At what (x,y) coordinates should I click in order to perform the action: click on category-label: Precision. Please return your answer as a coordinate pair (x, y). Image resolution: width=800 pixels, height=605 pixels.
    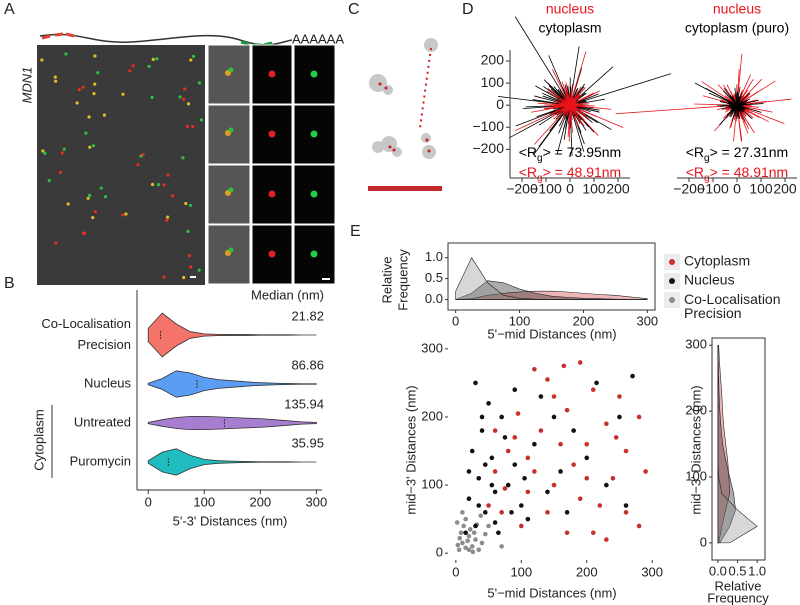
    Looking at the image, I should click on (104, 344).